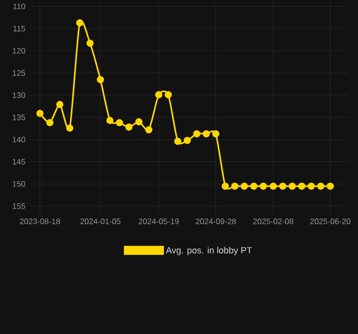 The image size is (358, 334). What do you see at coordinates (209, 251) in the screenshot?
I see `legend-label: Avg. pos. in lobby PT` at bounding box center [209, 251].